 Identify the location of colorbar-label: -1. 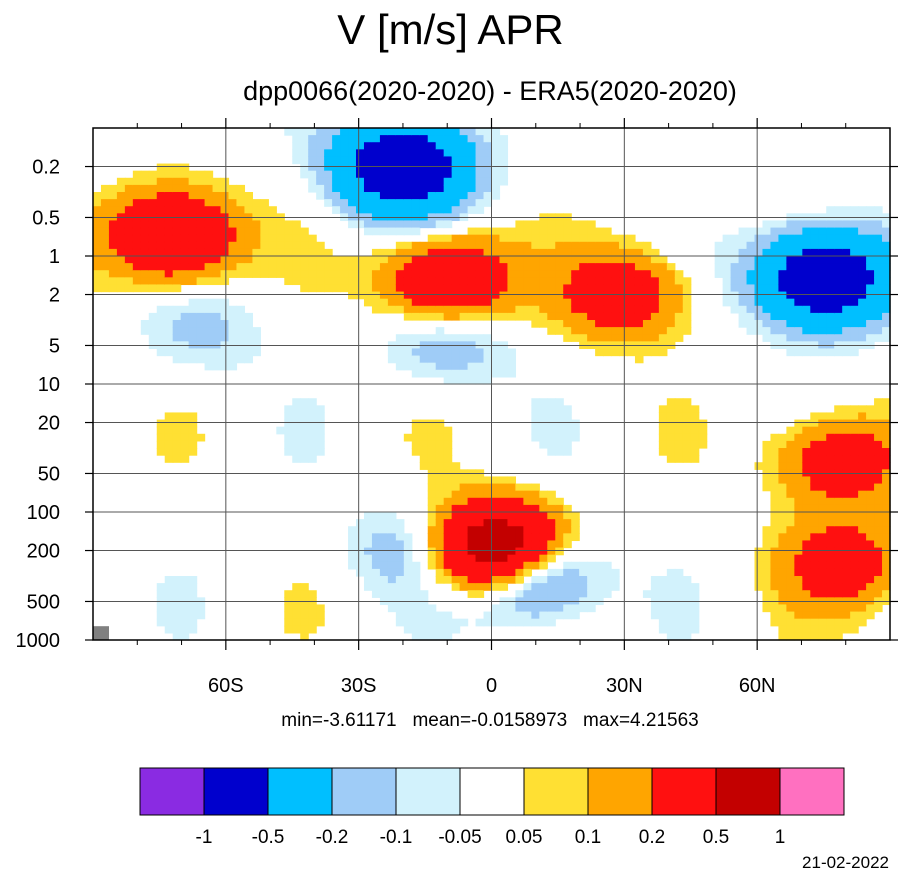
(204, 837).